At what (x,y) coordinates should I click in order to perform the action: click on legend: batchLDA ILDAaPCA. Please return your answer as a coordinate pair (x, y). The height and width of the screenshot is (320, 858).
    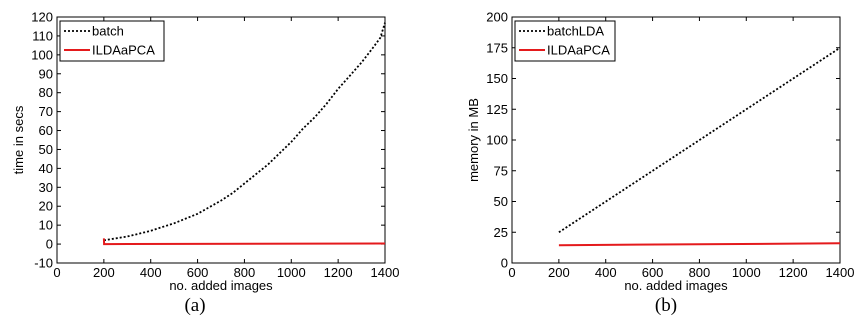
    Looking at the image, I should click on (565, 41).